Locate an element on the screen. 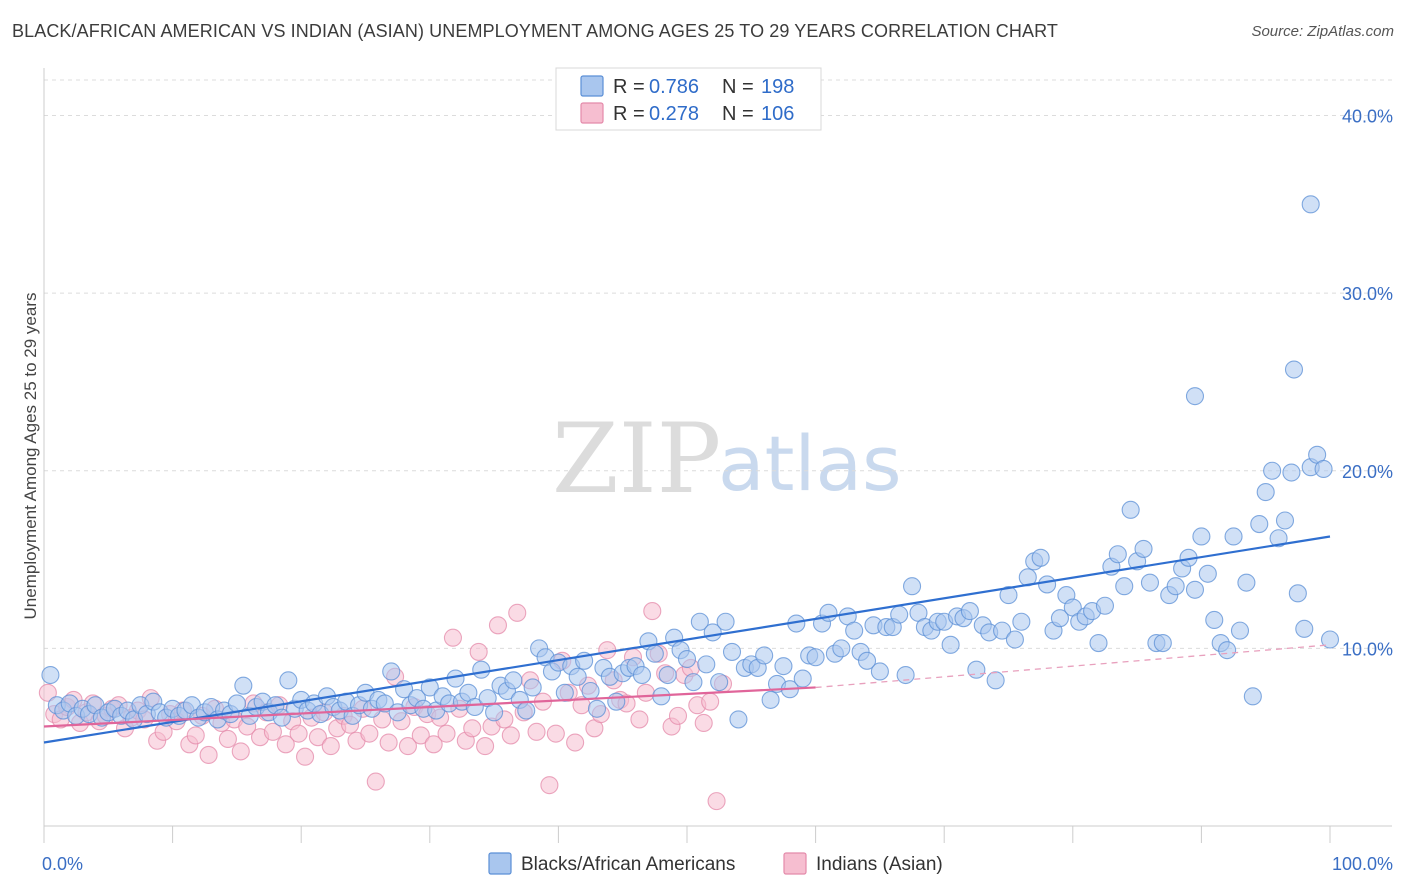 This screenshot has width=1406, height=892. y-tick-labels: 10.0% 20.0% 30.0% 40.0% is located at coordinates (1367, 383).